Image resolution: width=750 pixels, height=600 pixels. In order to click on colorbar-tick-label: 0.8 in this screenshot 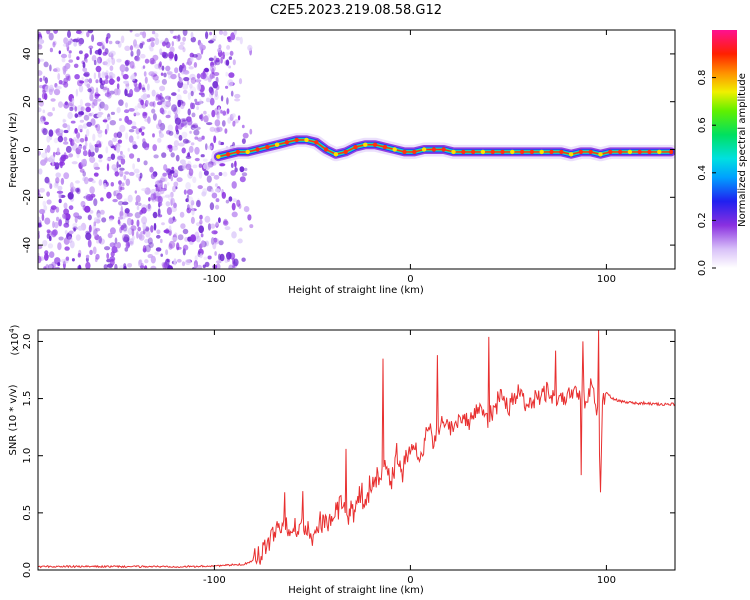, I will do `click(702, 78)`.